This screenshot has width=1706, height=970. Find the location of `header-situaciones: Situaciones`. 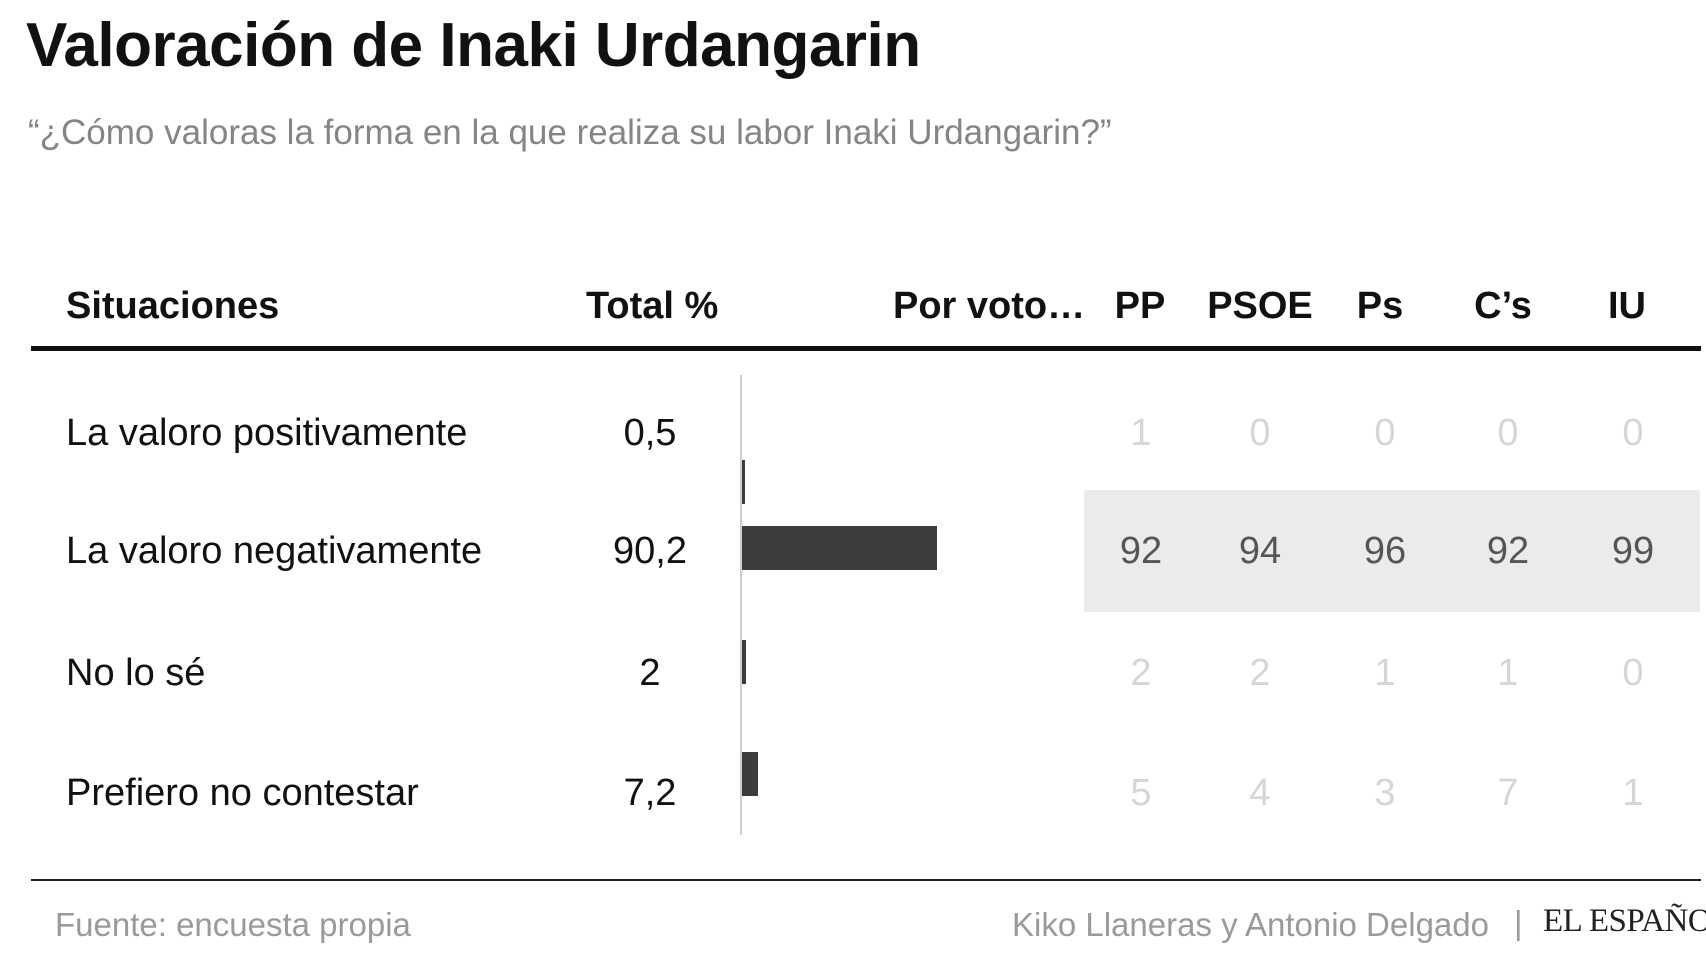

header-situaciones: Situaciones is located at coordinates (173, 306).